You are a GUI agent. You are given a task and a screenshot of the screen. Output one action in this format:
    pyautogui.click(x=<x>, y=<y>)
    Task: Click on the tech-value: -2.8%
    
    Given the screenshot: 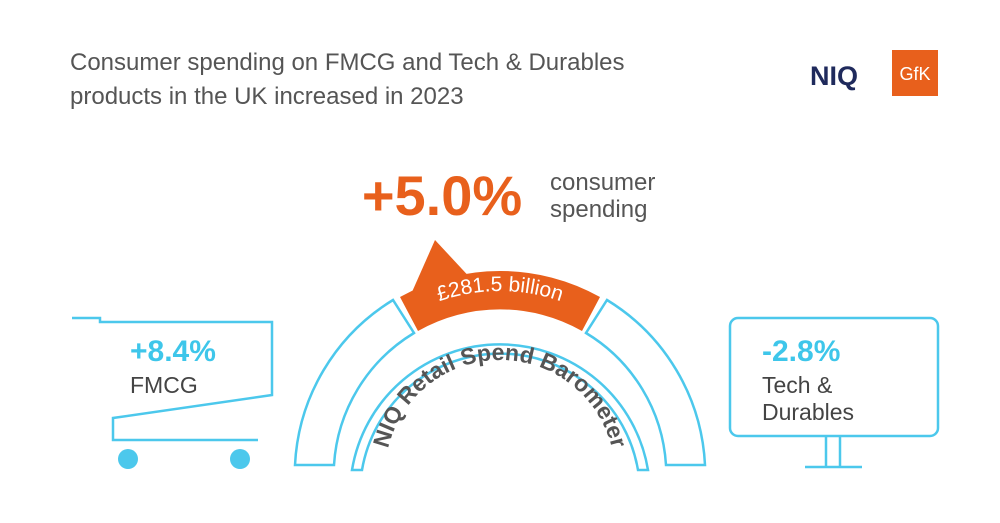 What is the action you would take?
    pyautogui.click(x=801, y=351)
    